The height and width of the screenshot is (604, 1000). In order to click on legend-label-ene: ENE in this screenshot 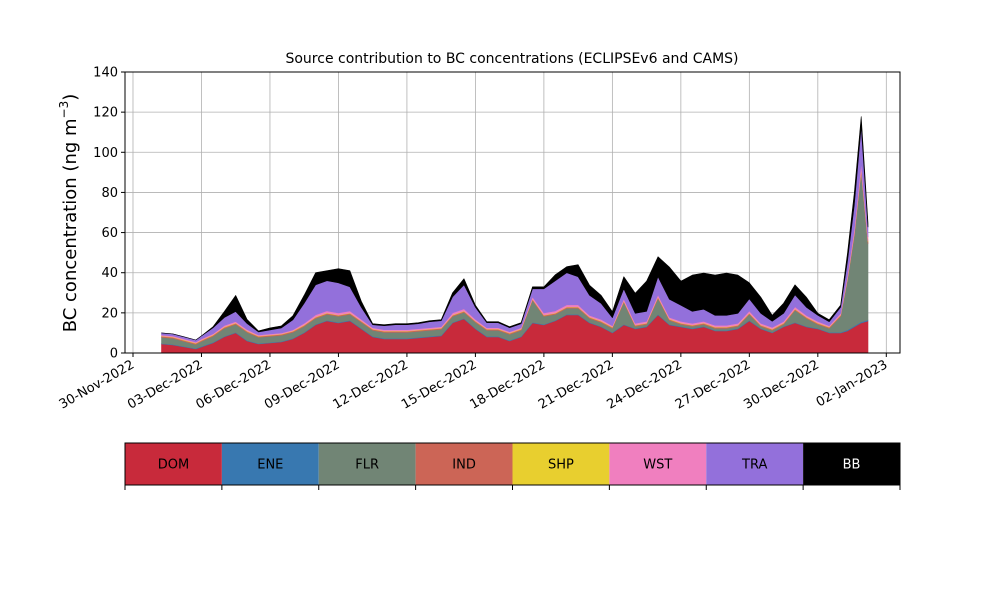, I will do `click(270, 465)`.